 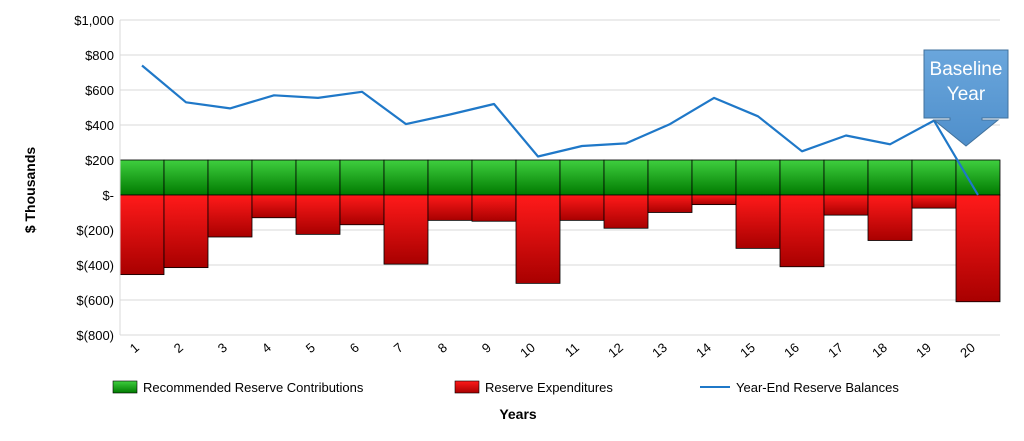 I want to click on legend-swatch-contributions, so click(x=125, y=387).